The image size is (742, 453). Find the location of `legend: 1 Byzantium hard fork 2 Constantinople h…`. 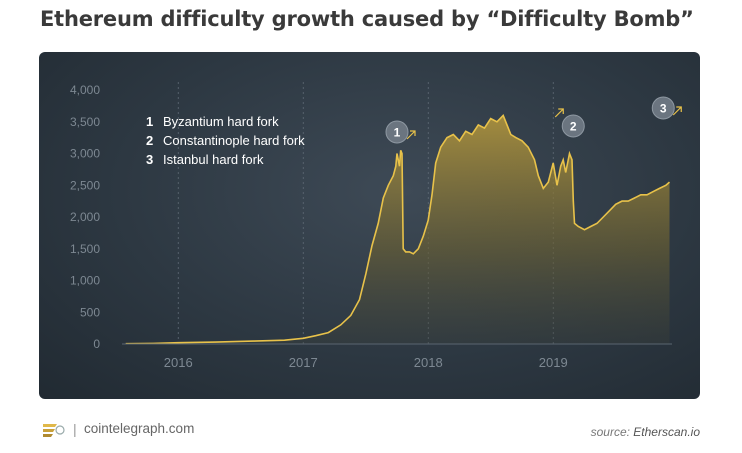

legend: 1 Byzantium hard fork 2 Constantinople h… is located at coordinates (225, 140).